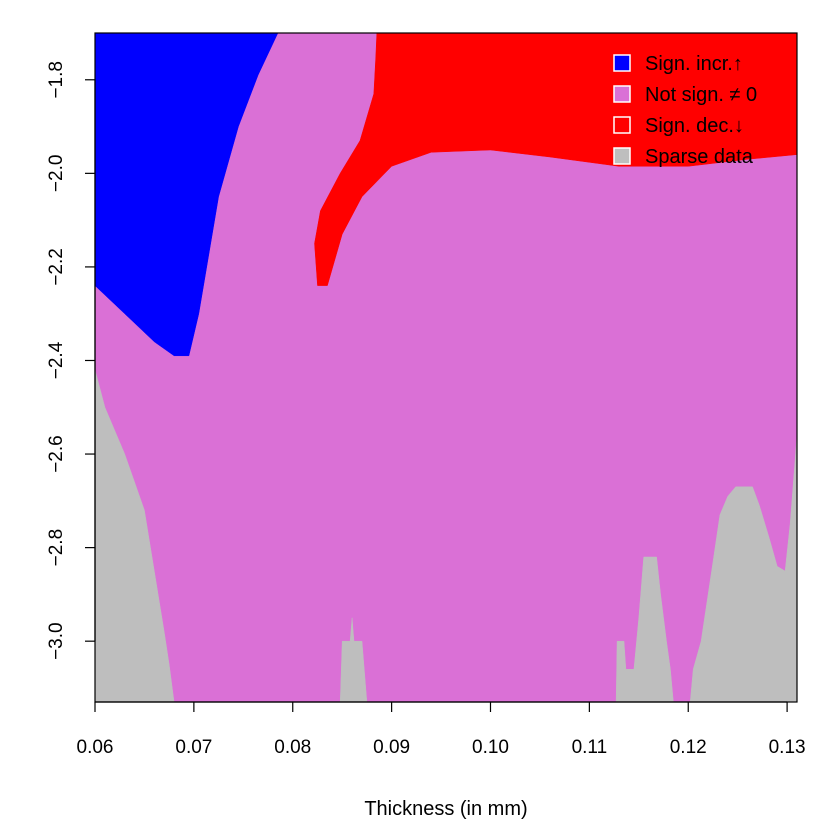 Image resolution: width=830 pixels, height=828 pixels. What do you see at coordinates (694, 126) in the screenshot?
I see `legend-label: Sign. dec.↓` at bounding box center [694, 126].